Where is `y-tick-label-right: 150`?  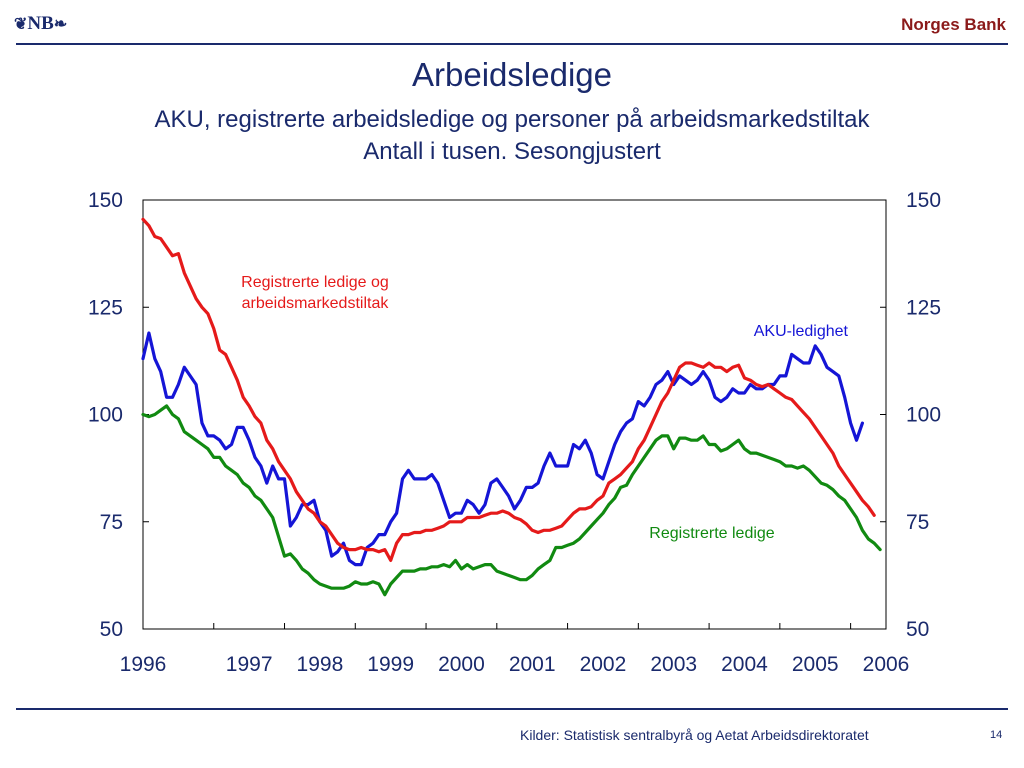 y-tick-label-right: 150 is located at coordinates (923, 200).